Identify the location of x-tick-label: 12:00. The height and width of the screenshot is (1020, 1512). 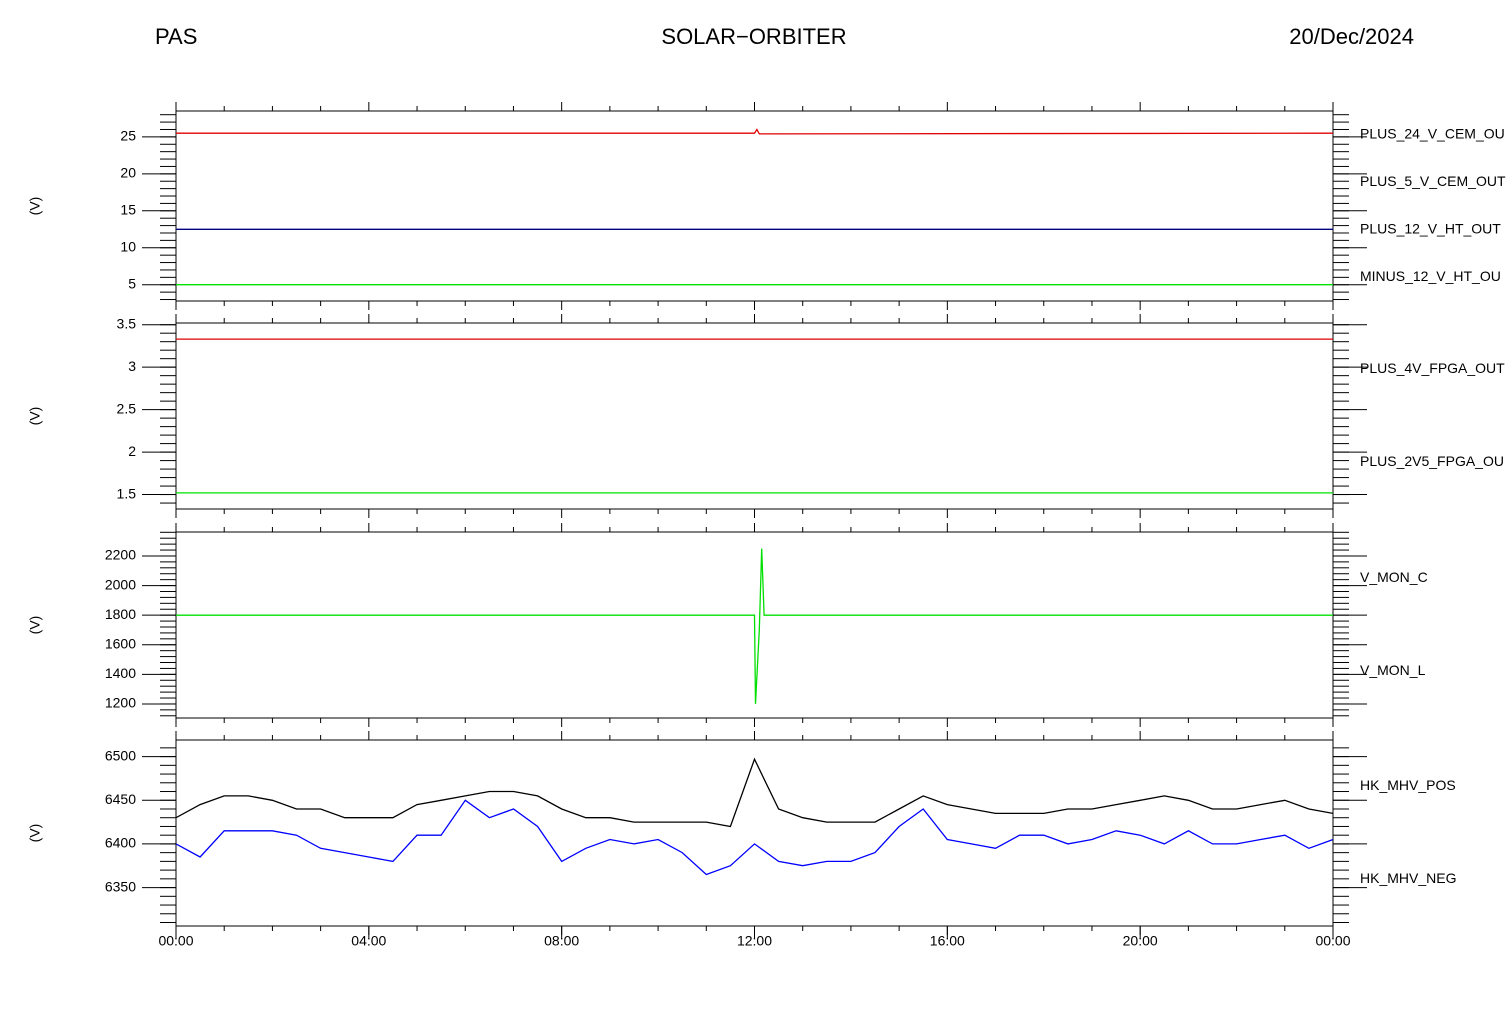
(754, 941).